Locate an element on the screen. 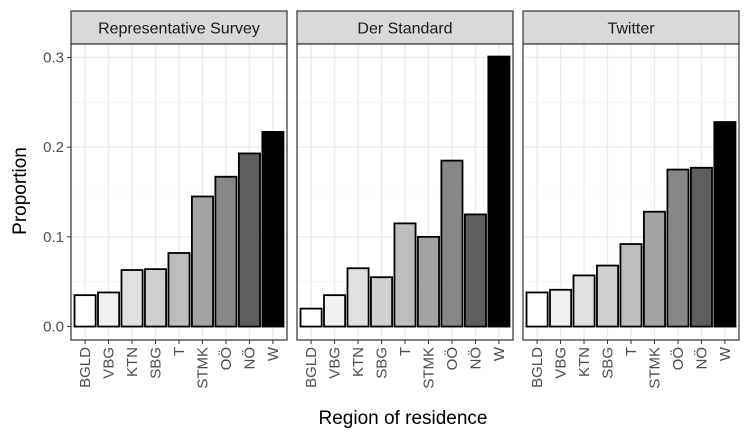 The image size is (747, 440). y-axis-title: Proportion is located at coordinates (20, 191).